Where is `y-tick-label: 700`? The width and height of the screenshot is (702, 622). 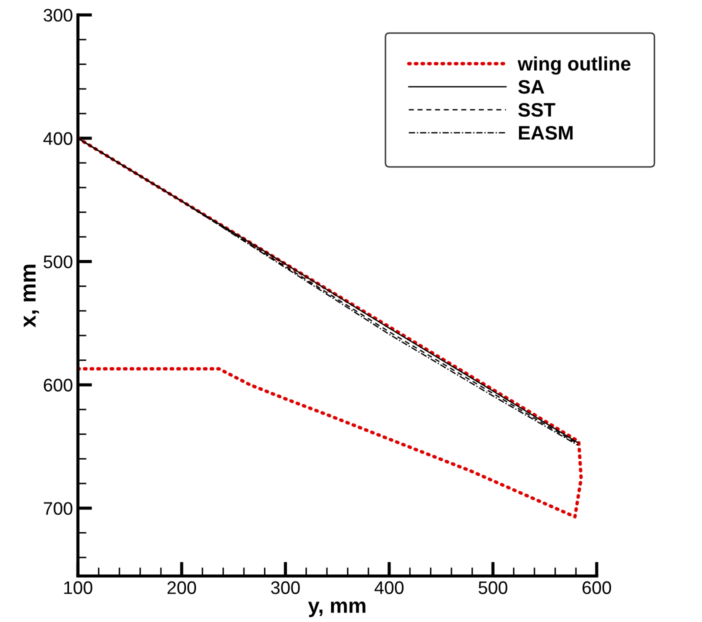
y-tick-label: 700 is located at coordinates (58, 508).